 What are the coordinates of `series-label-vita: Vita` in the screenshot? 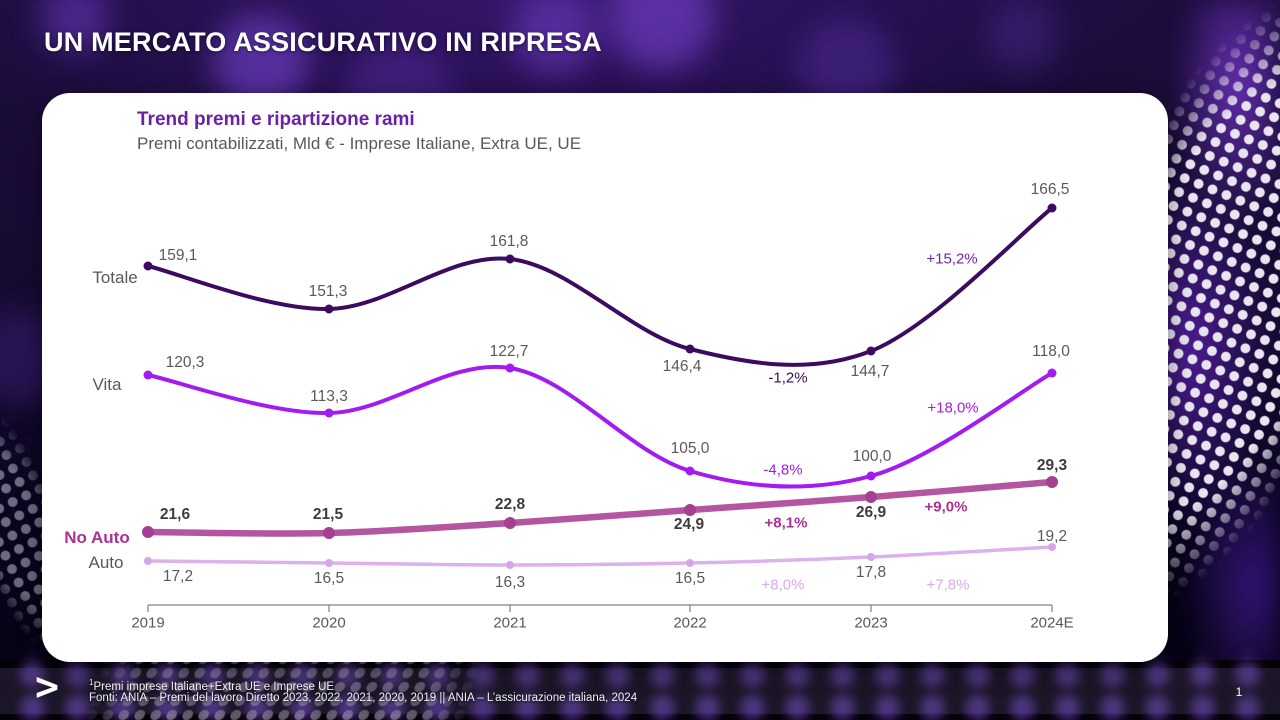 It's located at (107, 384).